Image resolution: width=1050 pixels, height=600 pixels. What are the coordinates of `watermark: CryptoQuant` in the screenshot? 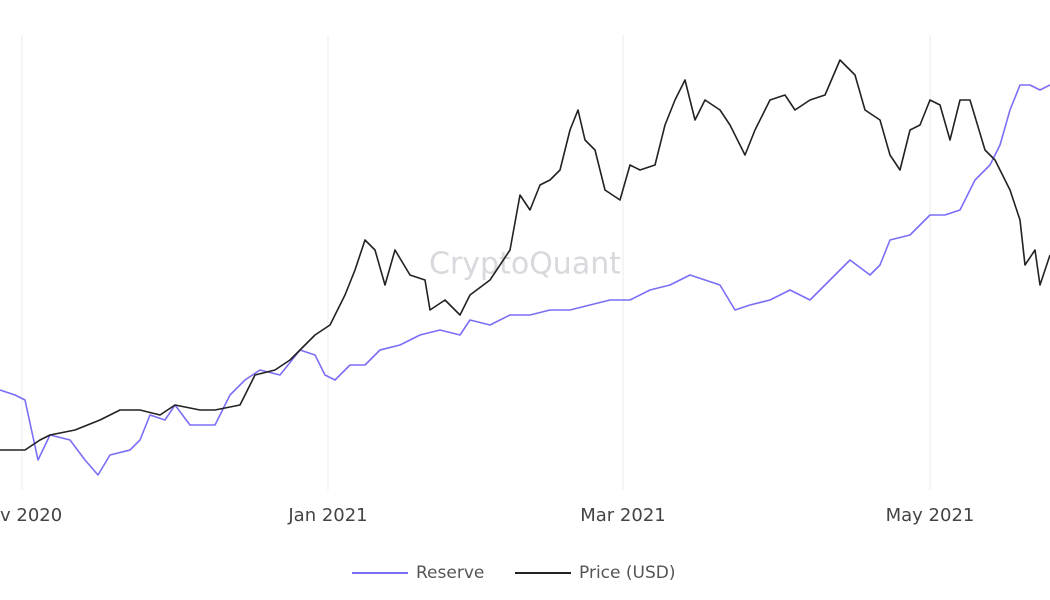 It's located at (525, 264).